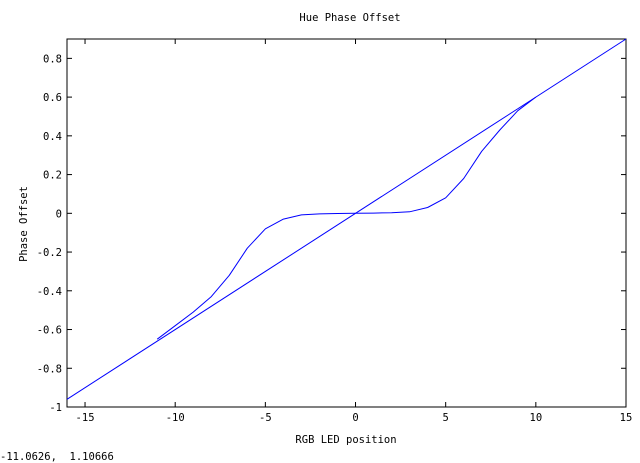  Describe the element at coordinates (265, 418) in the screenshot. I see `x-tick-label: -5` at that location.